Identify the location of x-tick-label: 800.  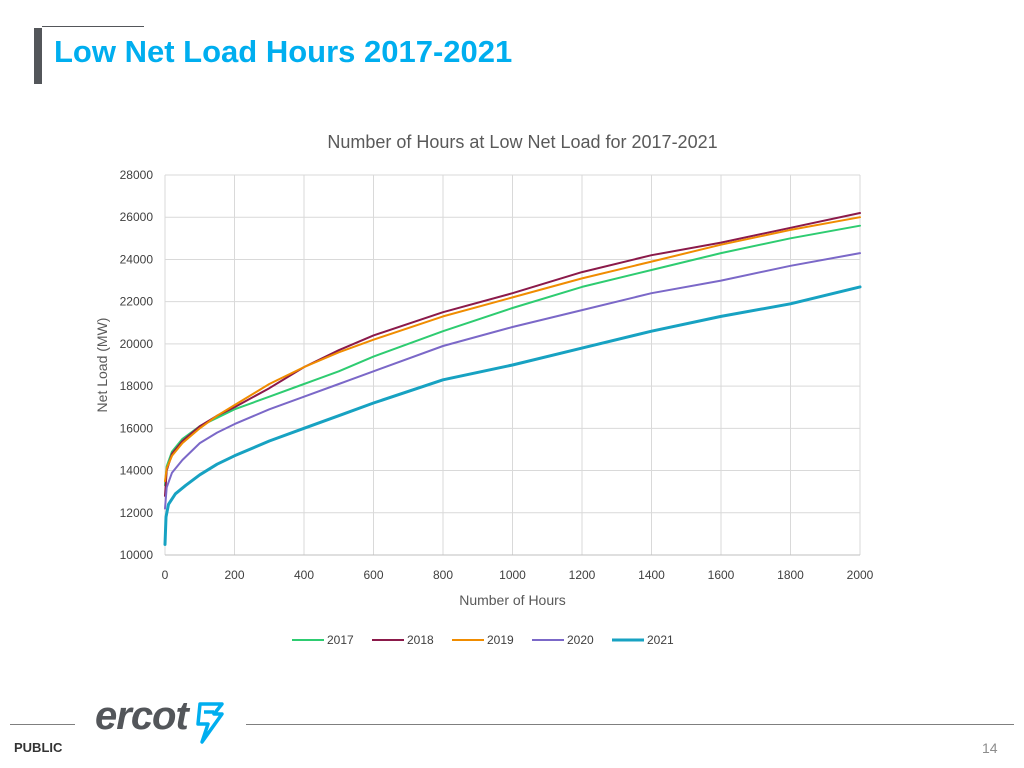
(443, 575).